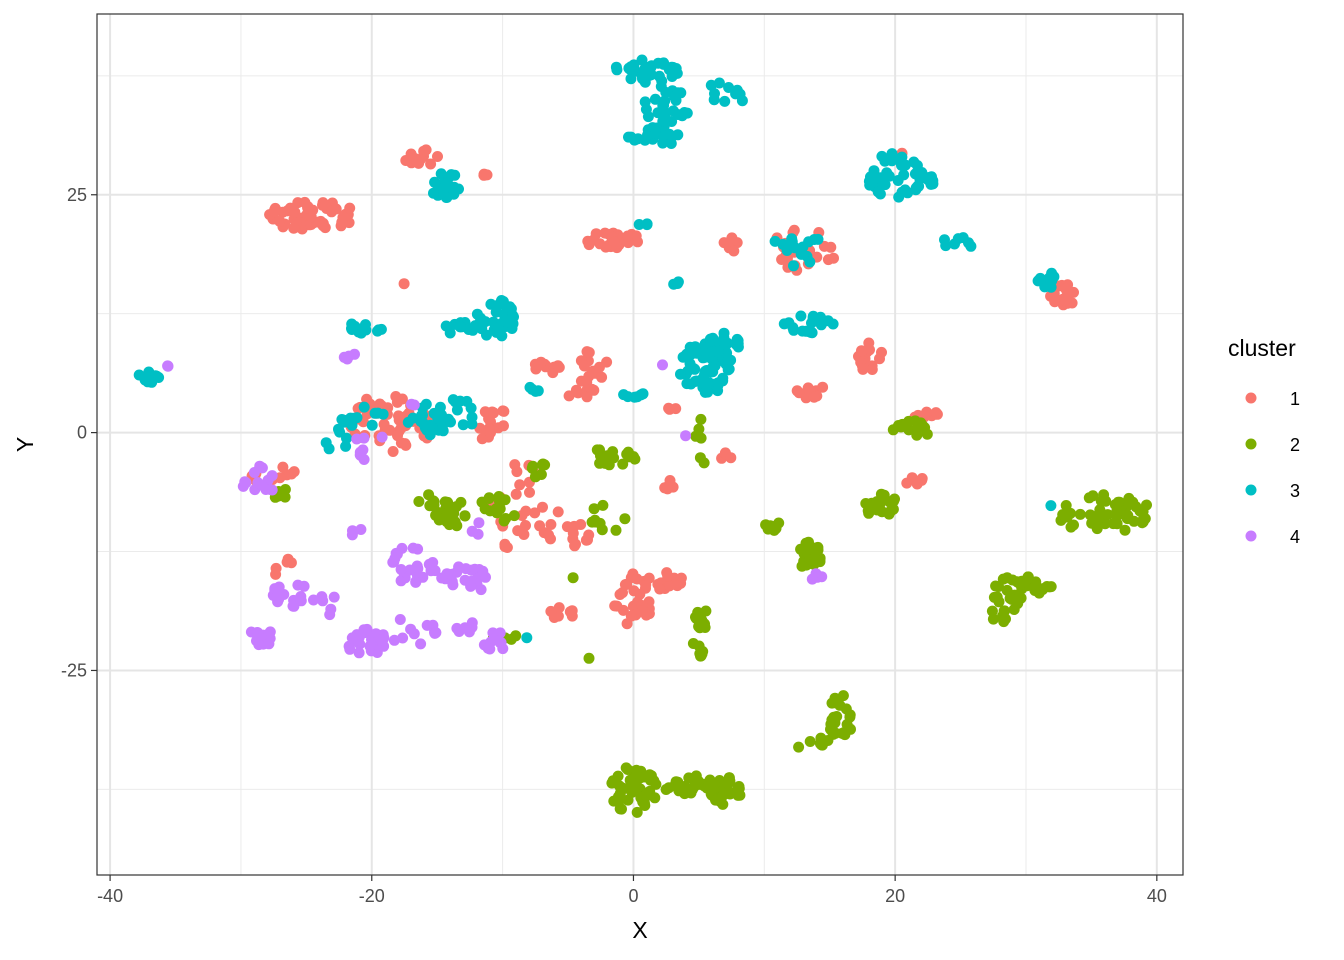  What do you see at coordinates (1295, 491) in the screenshot?
I see `legend-label: 3` at bounding box center [1295, 491].